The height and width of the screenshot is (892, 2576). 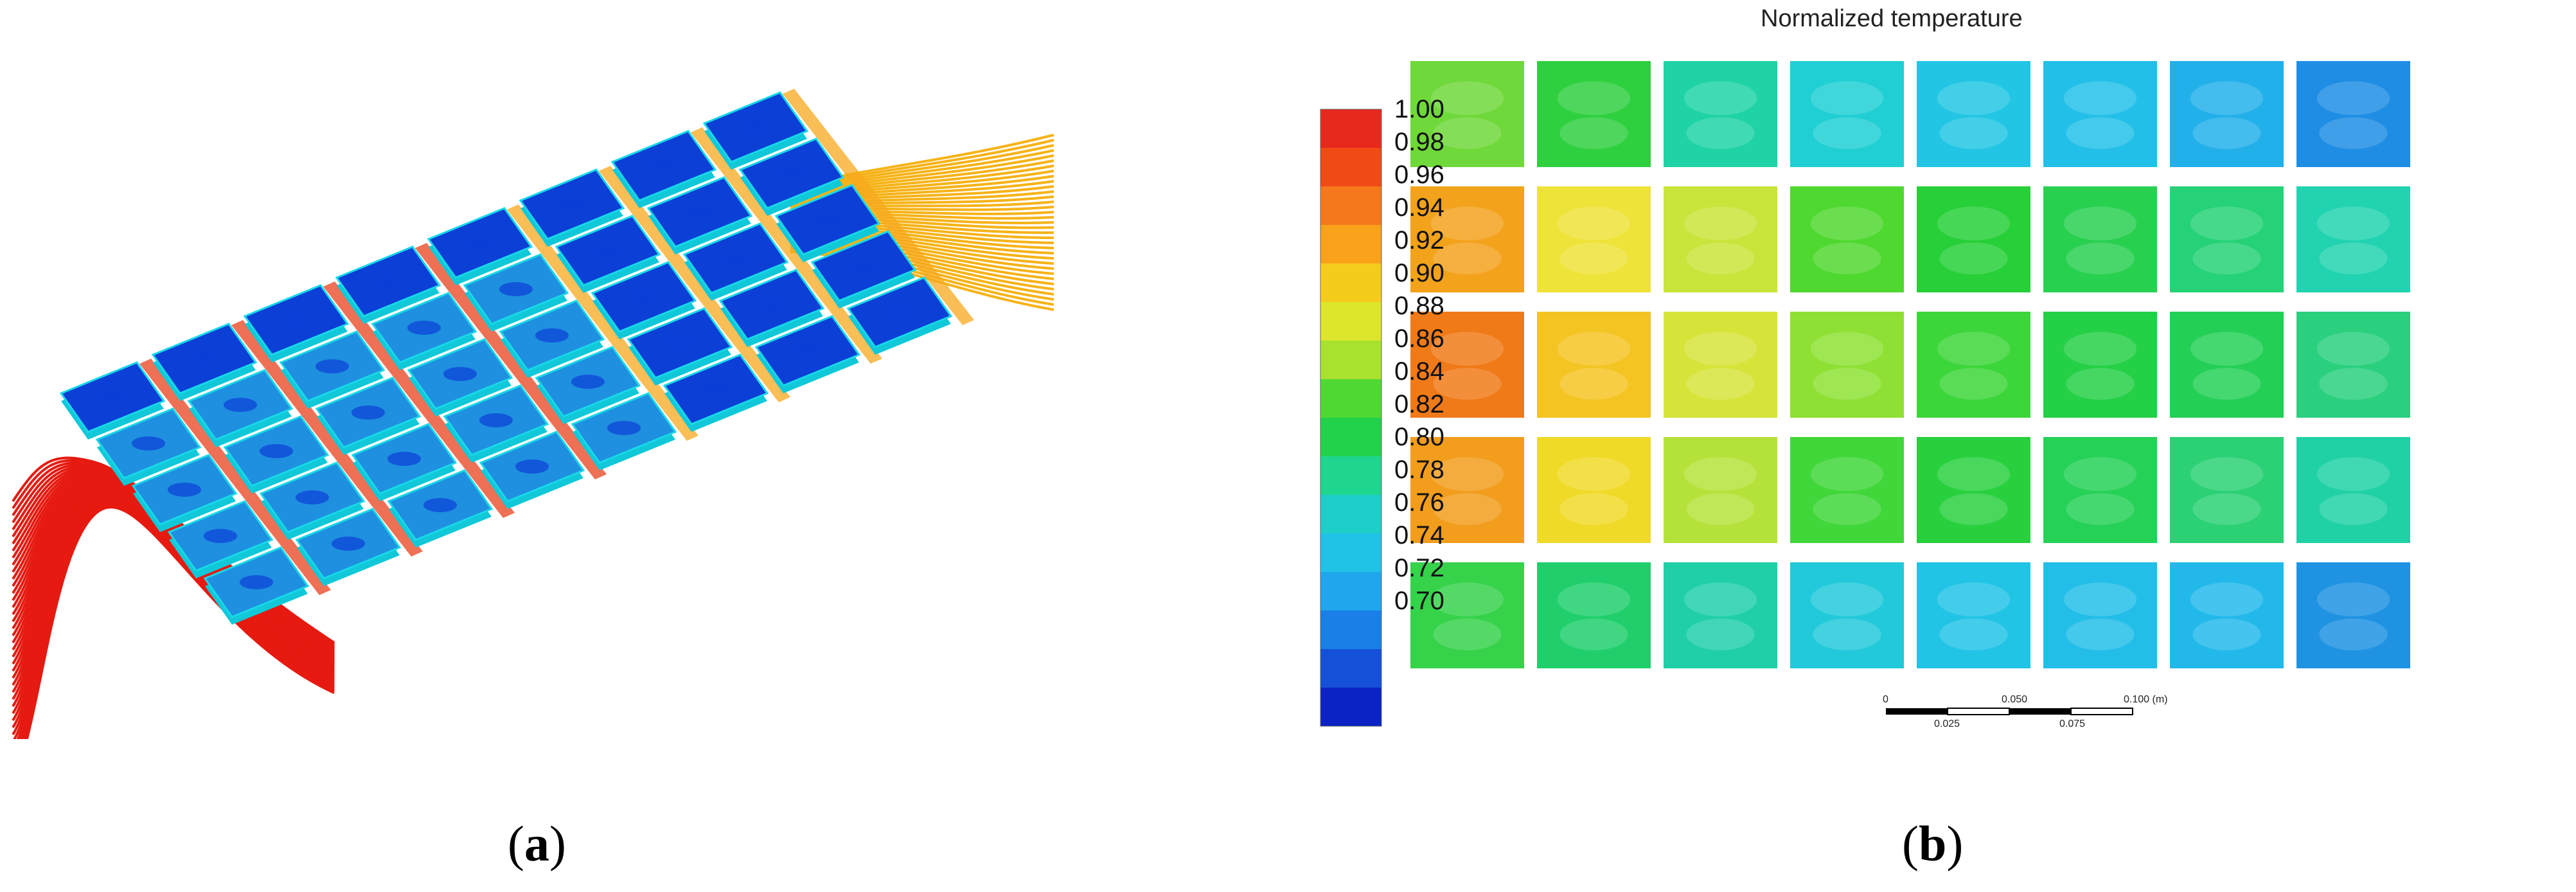 I want to click on colorbar-label: 0.92, so click(x=1419, y=240).